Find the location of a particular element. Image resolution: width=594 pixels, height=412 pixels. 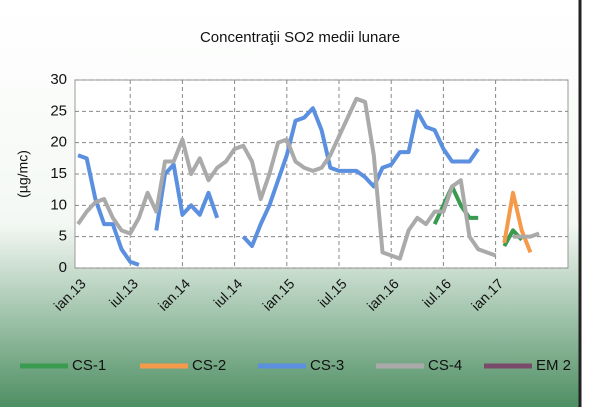

y-tick-label: 25 is located at coordinates (58, 110).